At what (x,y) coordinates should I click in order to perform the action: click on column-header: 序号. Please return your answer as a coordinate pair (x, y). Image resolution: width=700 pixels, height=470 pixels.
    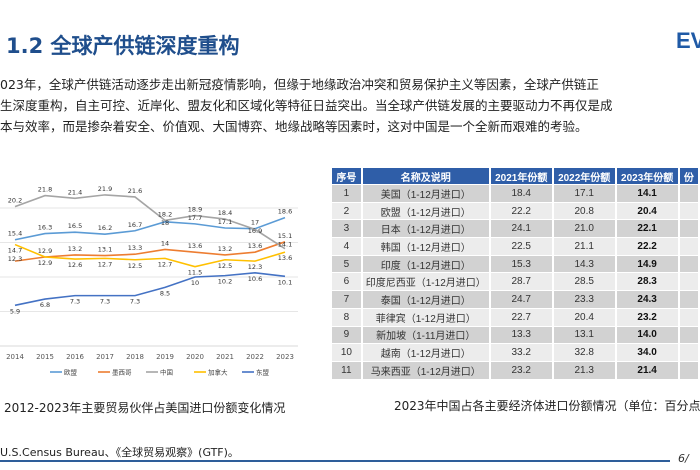
    Looking at the image, I should click on (346, 176).